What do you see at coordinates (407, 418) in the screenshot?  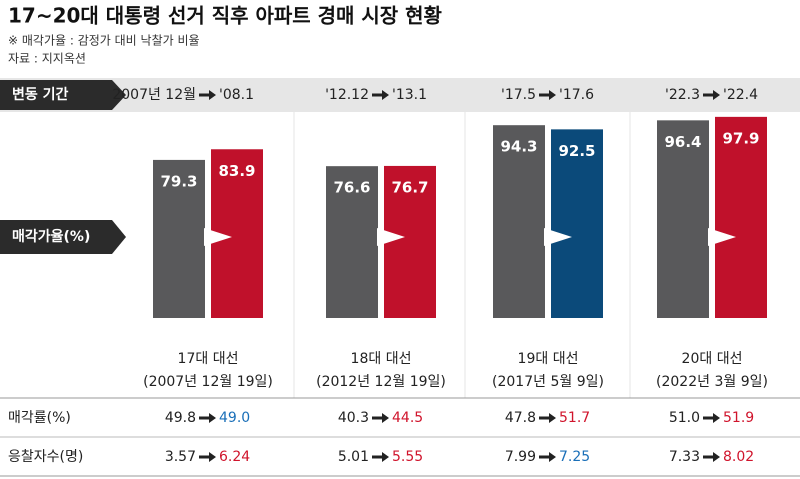 I see `table-cell: 44.5` at bounding box center [407, 418].